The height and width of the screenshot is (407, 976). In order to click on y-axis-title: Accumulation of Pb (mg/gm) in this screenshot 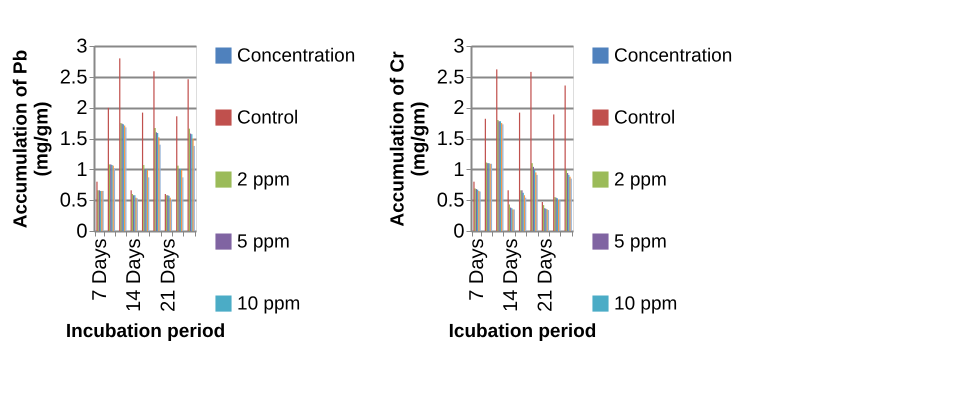, I will do `click(31, 139)`.